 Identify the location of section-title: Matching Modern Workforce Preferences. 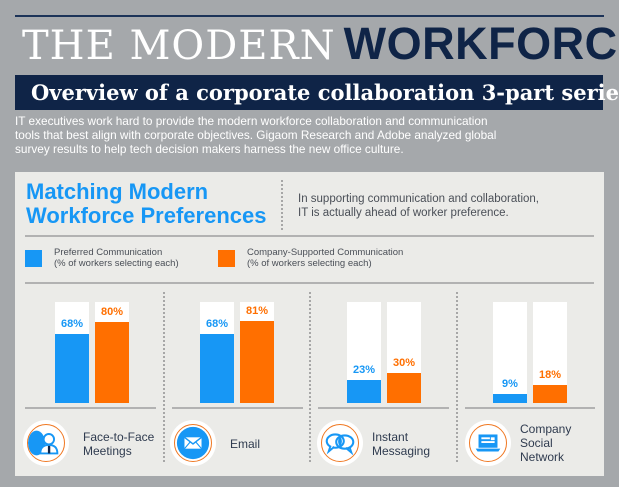
(146, 204).